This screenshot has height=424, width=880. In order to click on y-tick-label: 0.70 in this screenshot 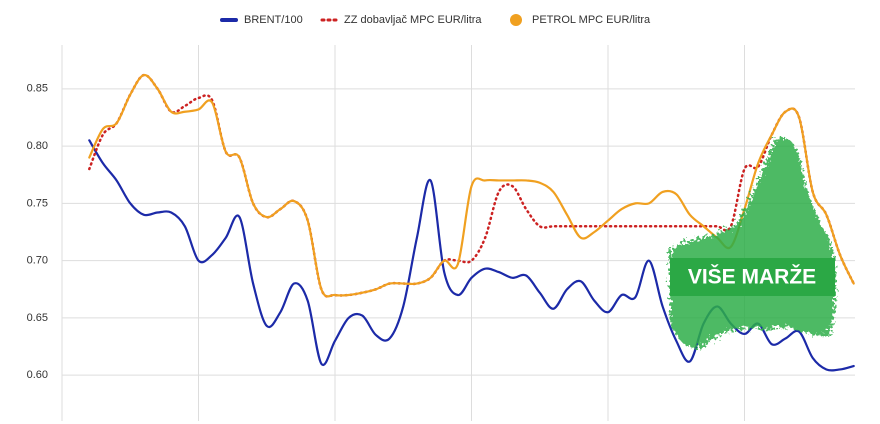, I will do `click(37, 261)`.